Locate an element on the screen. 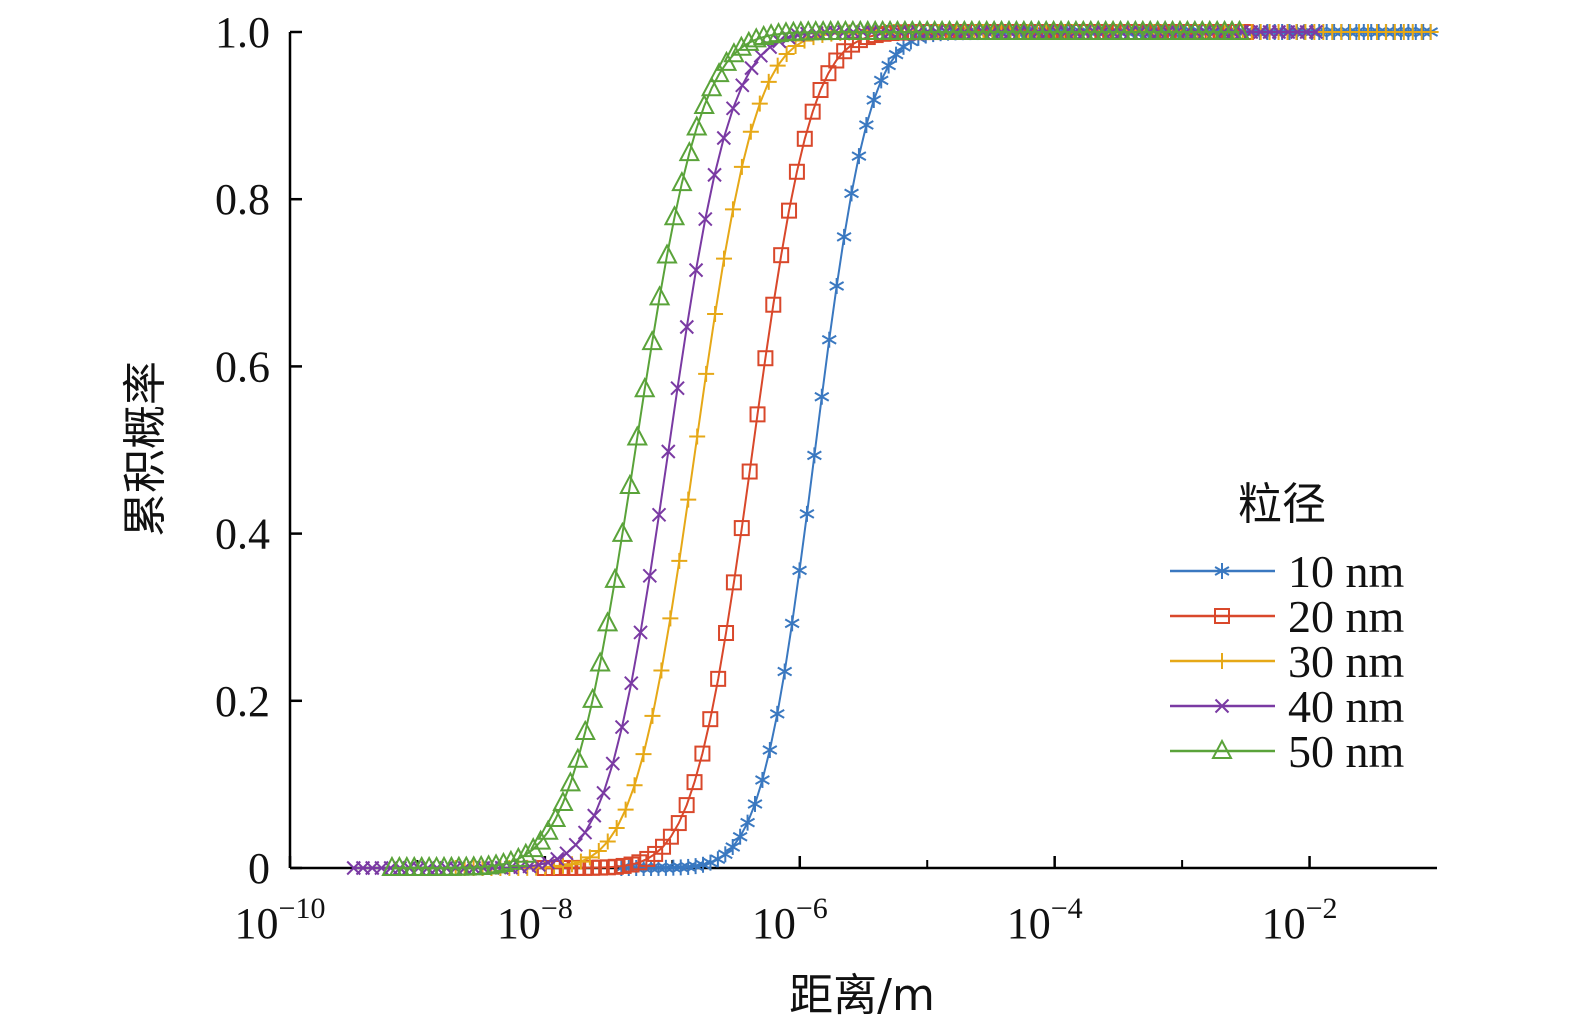 Image resolution: width=1575 pixels, height=1033 pixels. y-tick-label: 0.2 is located at coordinates (242, 701).